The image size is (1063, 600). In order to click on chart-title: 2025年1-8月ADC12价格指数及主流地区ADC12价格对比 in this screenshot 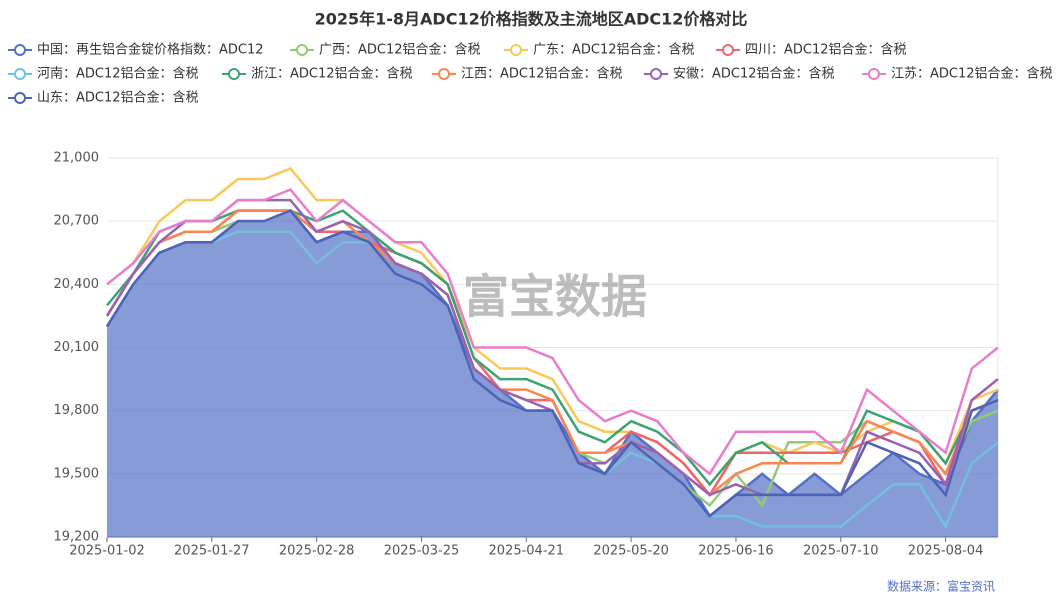, I will do `click(531, 19)`.